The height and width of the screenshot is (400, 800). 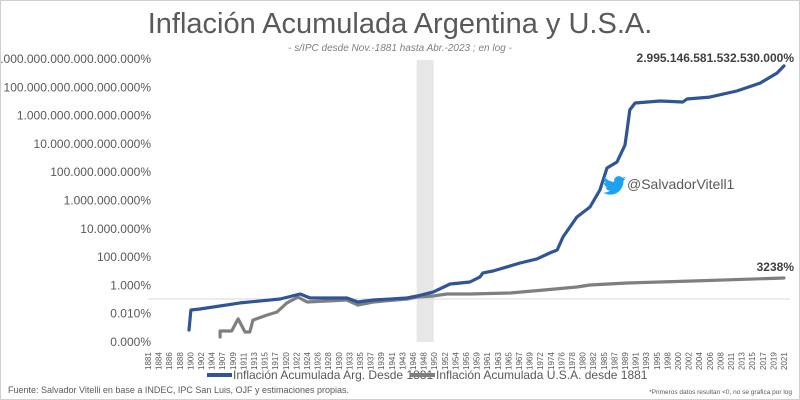 What do you see at coordinates (243, 361) in the screenshot?
I see `x-tick-label: 1911` at bounding box center [243, 361].